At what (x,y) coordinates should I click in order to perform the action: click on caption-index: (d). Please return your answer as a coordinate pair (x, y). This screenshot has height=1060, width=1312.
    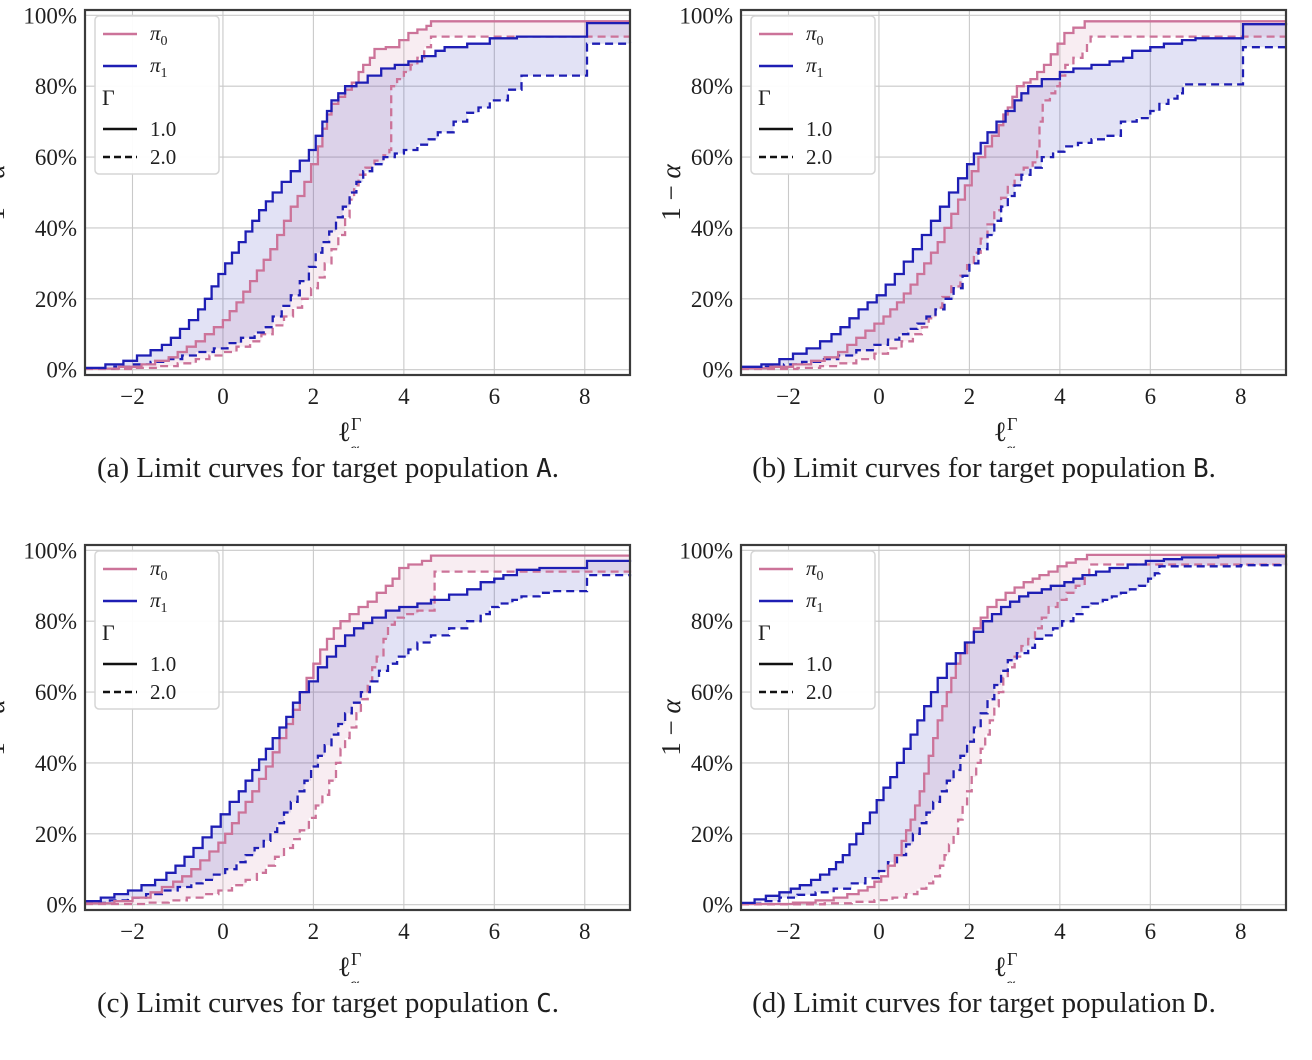
    Looking at the image, I should click on (769, 1003).